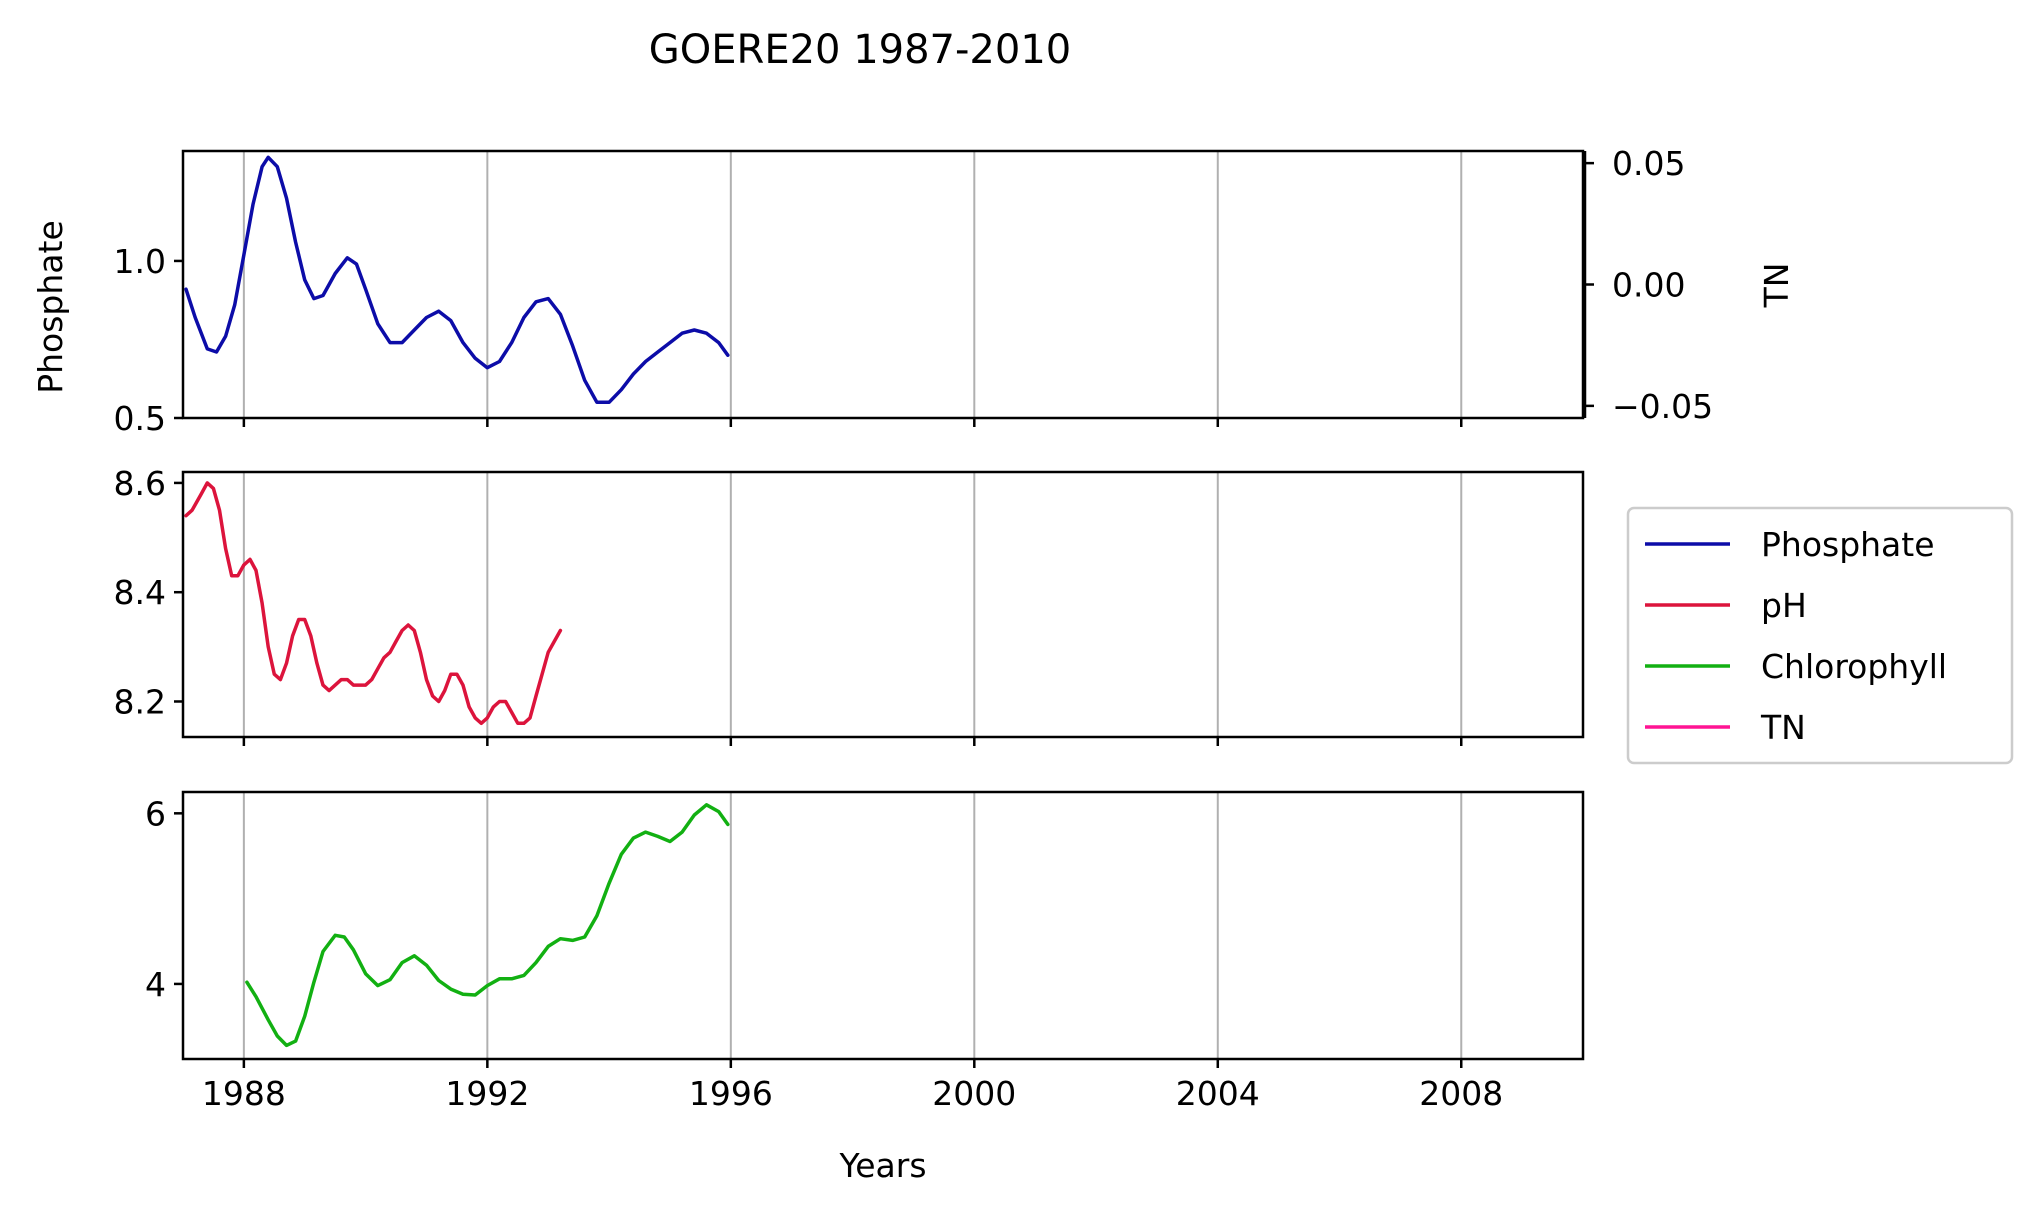 The width and height of the screenshot is (2036, 1211). I want to click on series-line-phosphate, so click(457, 280).